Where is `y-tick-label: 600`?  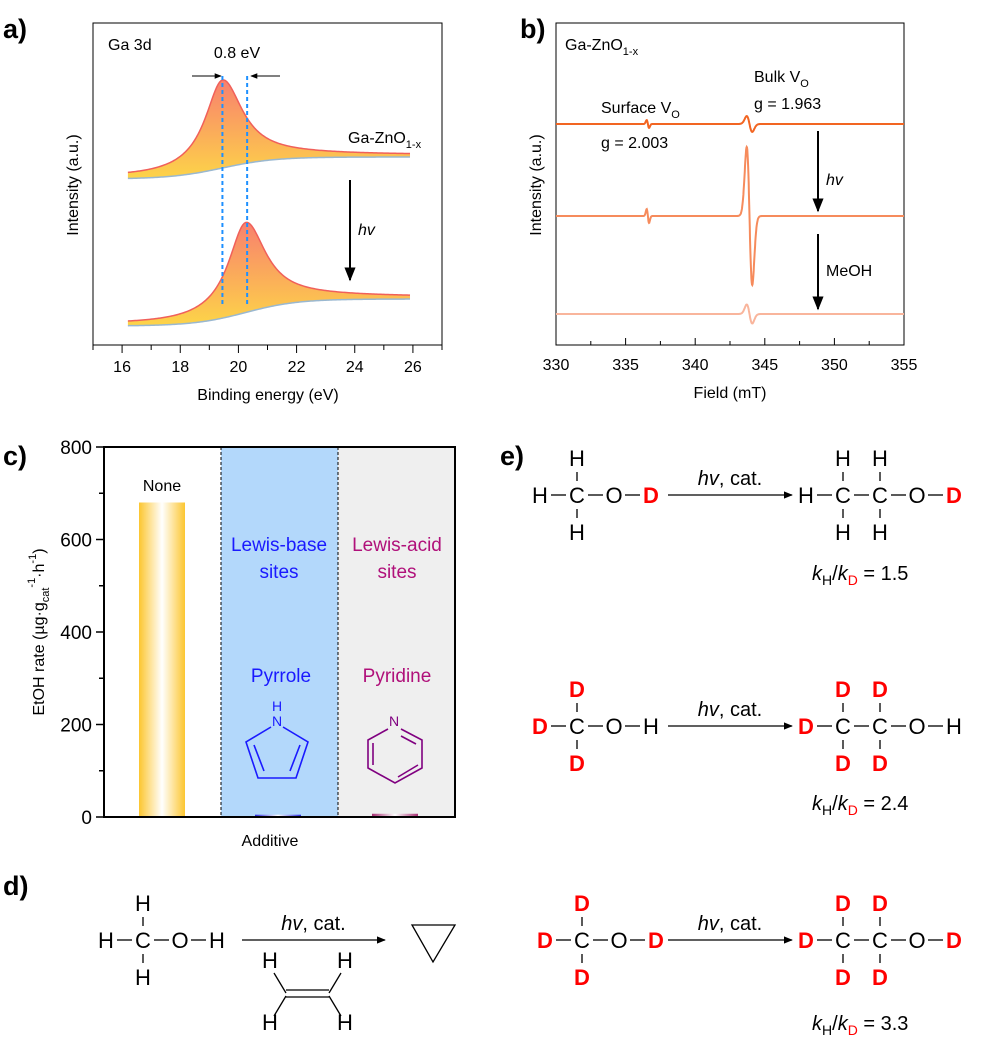 y-tick-label: 600 is located at coordinates (76, 541).